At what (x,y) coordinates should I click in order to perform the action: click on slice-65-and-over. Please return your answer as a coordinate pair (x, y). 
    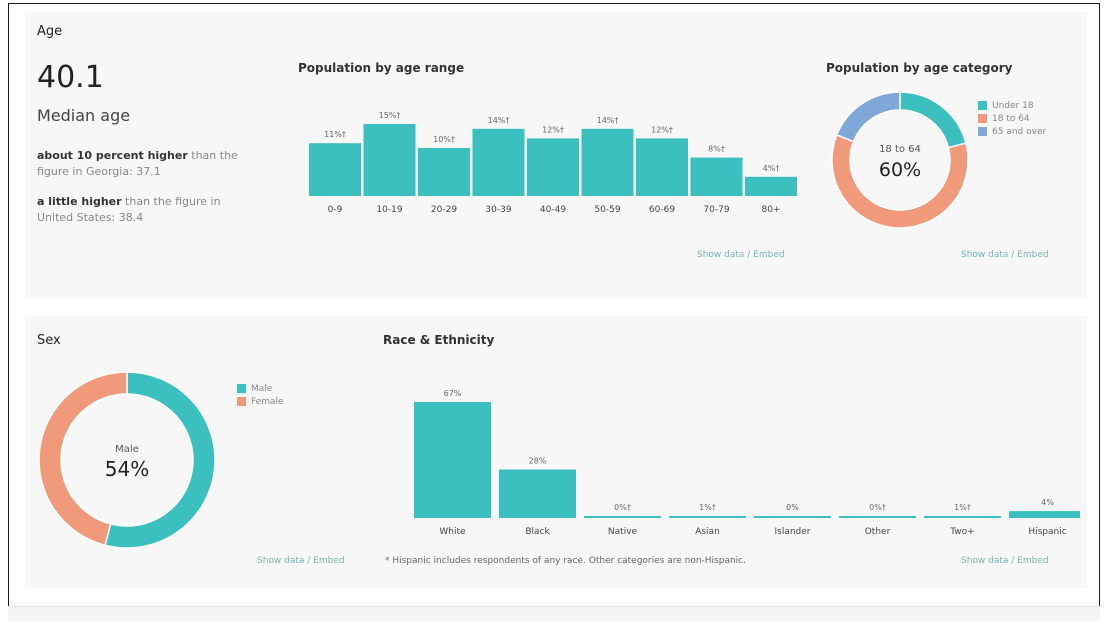
    Looking at the image, I should click on (868, 117).